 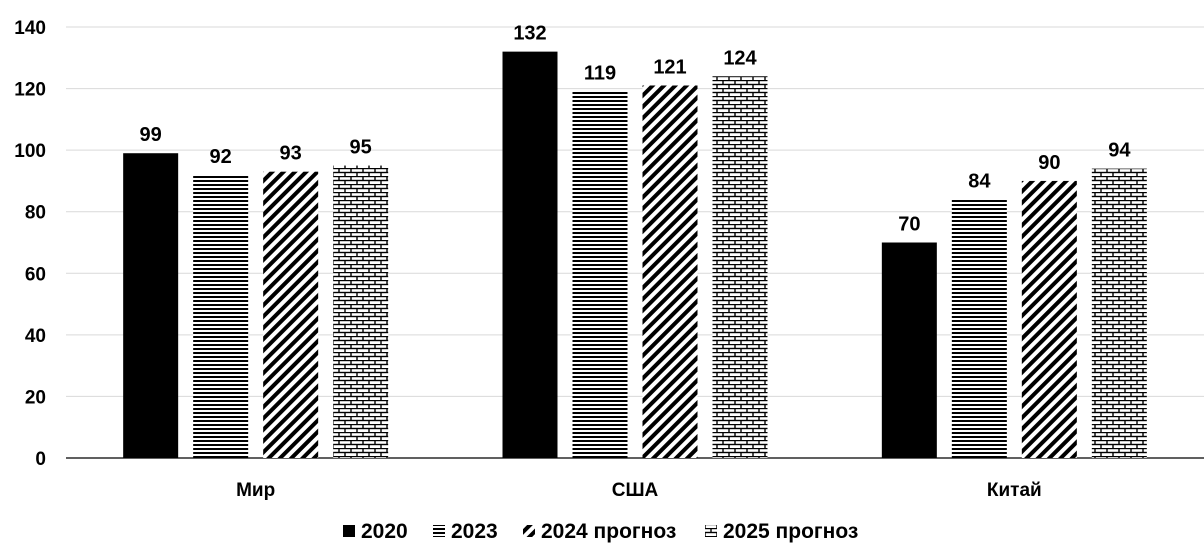 I want to click on y-axis-ticks: 0 20 40 60 80 100 120 140, so click(x=30, y=244).